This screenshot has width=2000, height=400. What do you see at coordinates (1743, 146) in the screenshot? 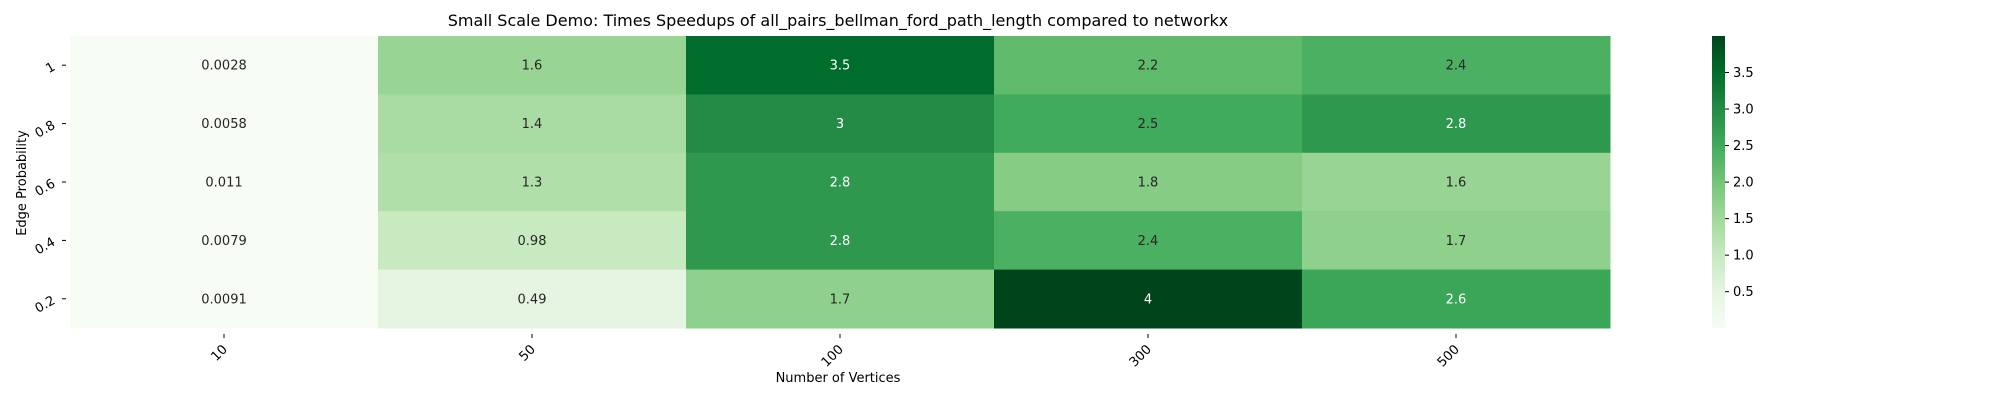
I see `colorbar-tick-label: 2.5` at bounding box center [1743, 146].